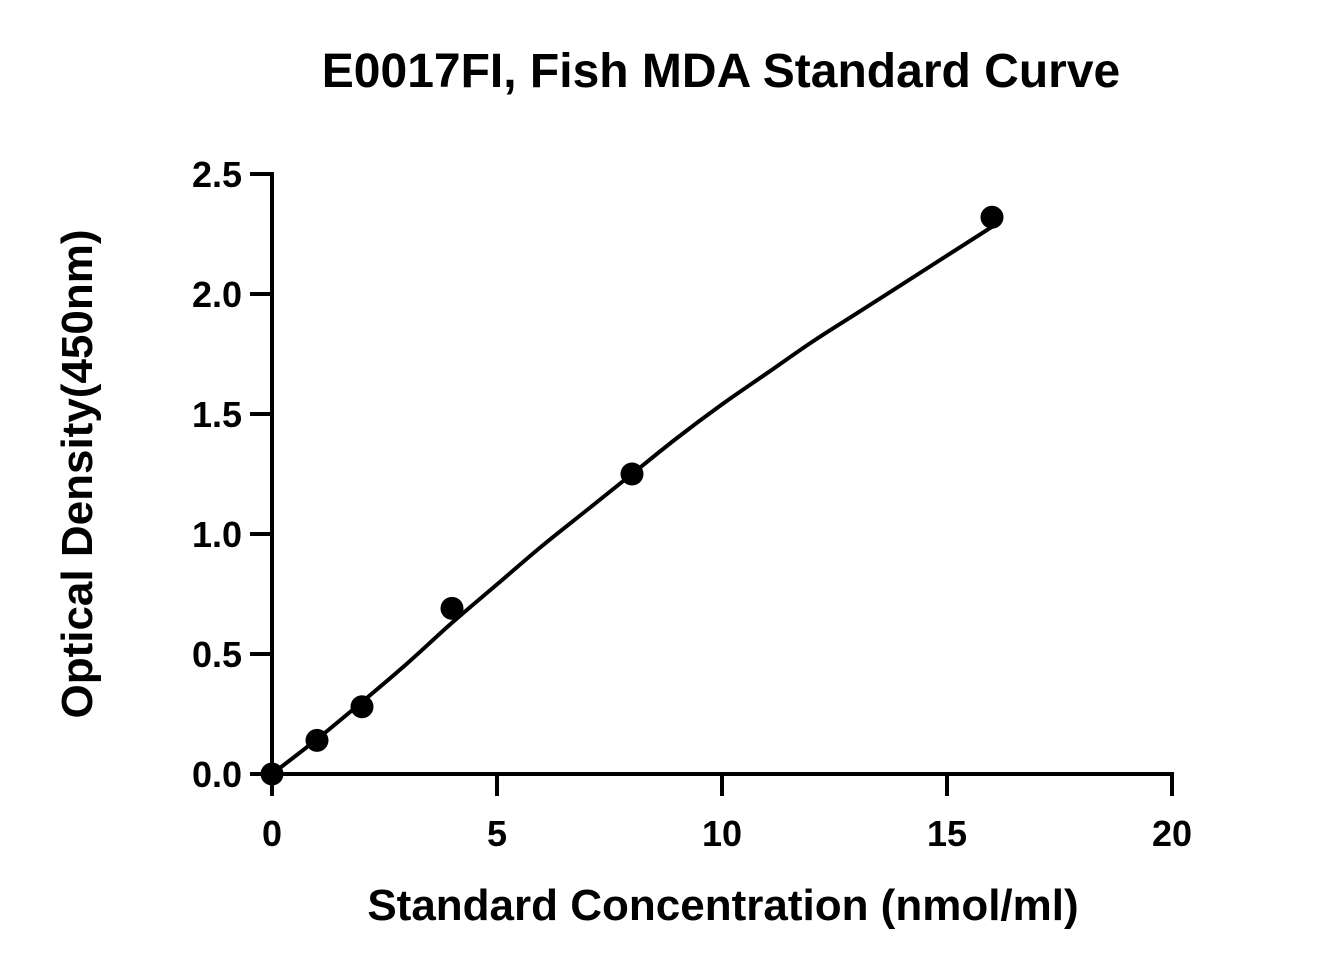  What do you see at coordinates (217, 774) in the screenshot?
I see `y-tick-label: 0.0` at bounding box center [217, 774].